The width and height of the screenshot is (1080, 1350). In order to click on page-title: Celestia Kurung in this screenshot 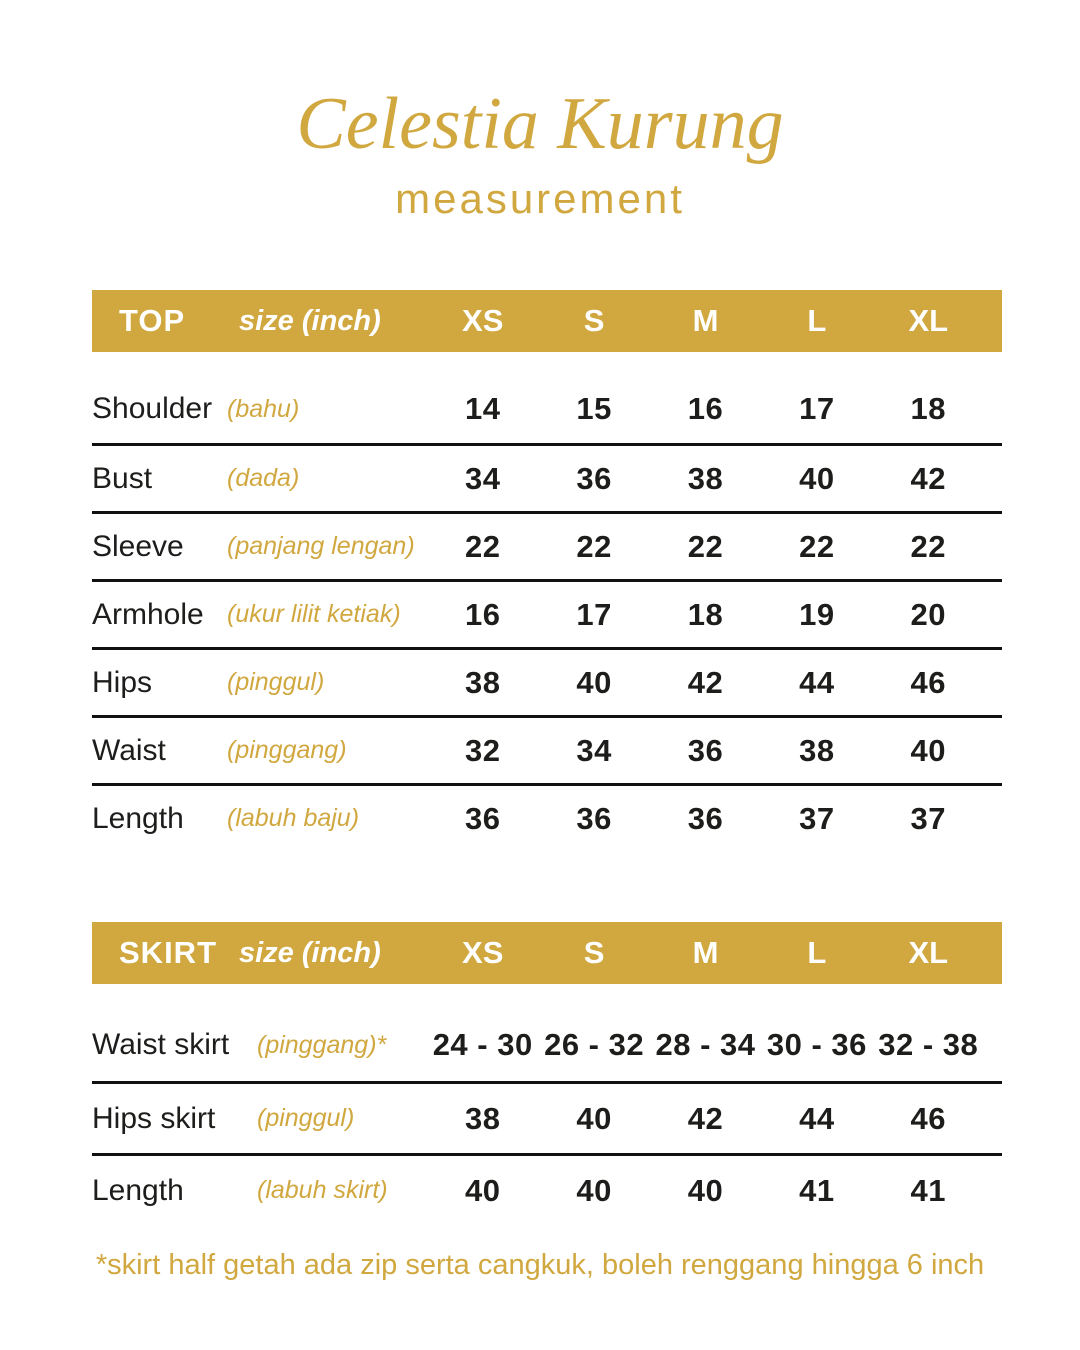, I will do `click(540, 124)`.